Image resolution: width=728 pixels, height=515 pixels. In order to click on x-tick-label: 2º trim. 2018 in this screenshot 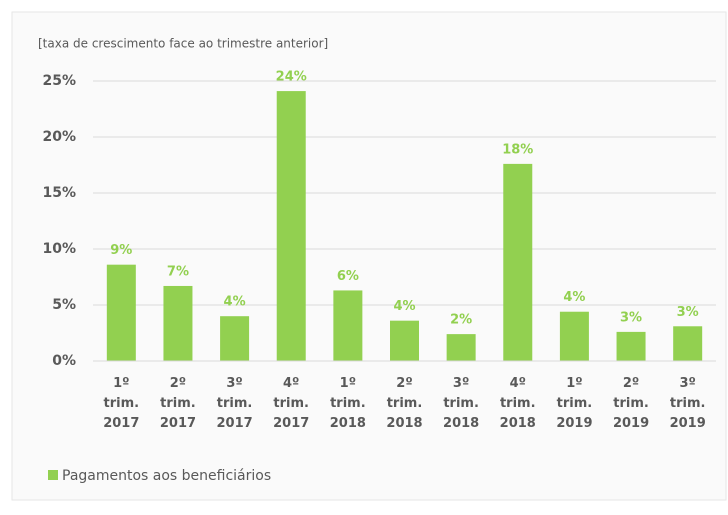, I will do `click(404, 403)`.